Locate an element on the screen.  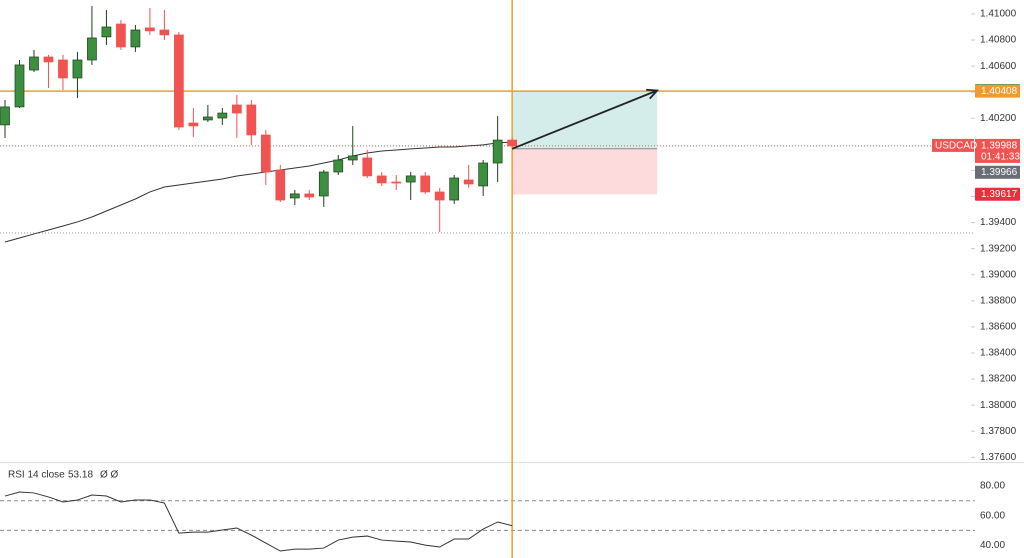
symbol-tag: USDCAD is located at coordinates (956, 146).